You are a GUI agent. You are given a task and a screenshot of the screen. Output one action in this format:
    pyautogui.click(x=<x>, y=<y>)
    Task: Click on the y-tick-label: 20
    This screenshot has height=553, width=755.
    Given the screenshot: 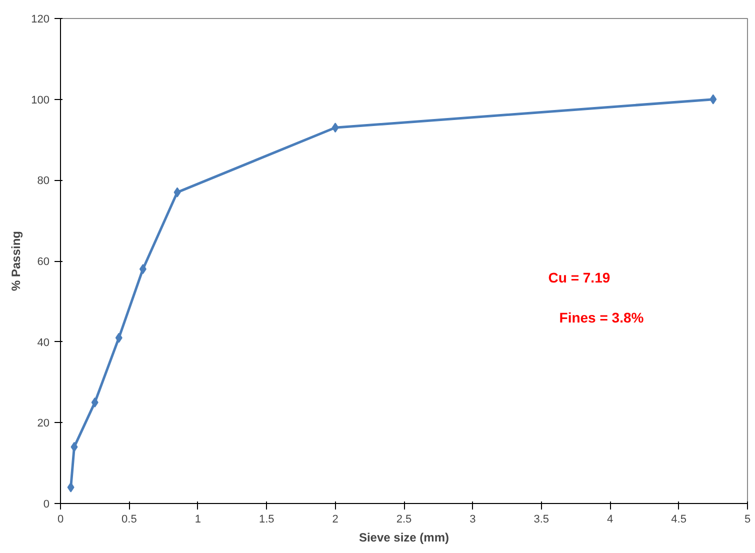 What is the action you would take?
    pyautogui.click(x=43, y=424)
    